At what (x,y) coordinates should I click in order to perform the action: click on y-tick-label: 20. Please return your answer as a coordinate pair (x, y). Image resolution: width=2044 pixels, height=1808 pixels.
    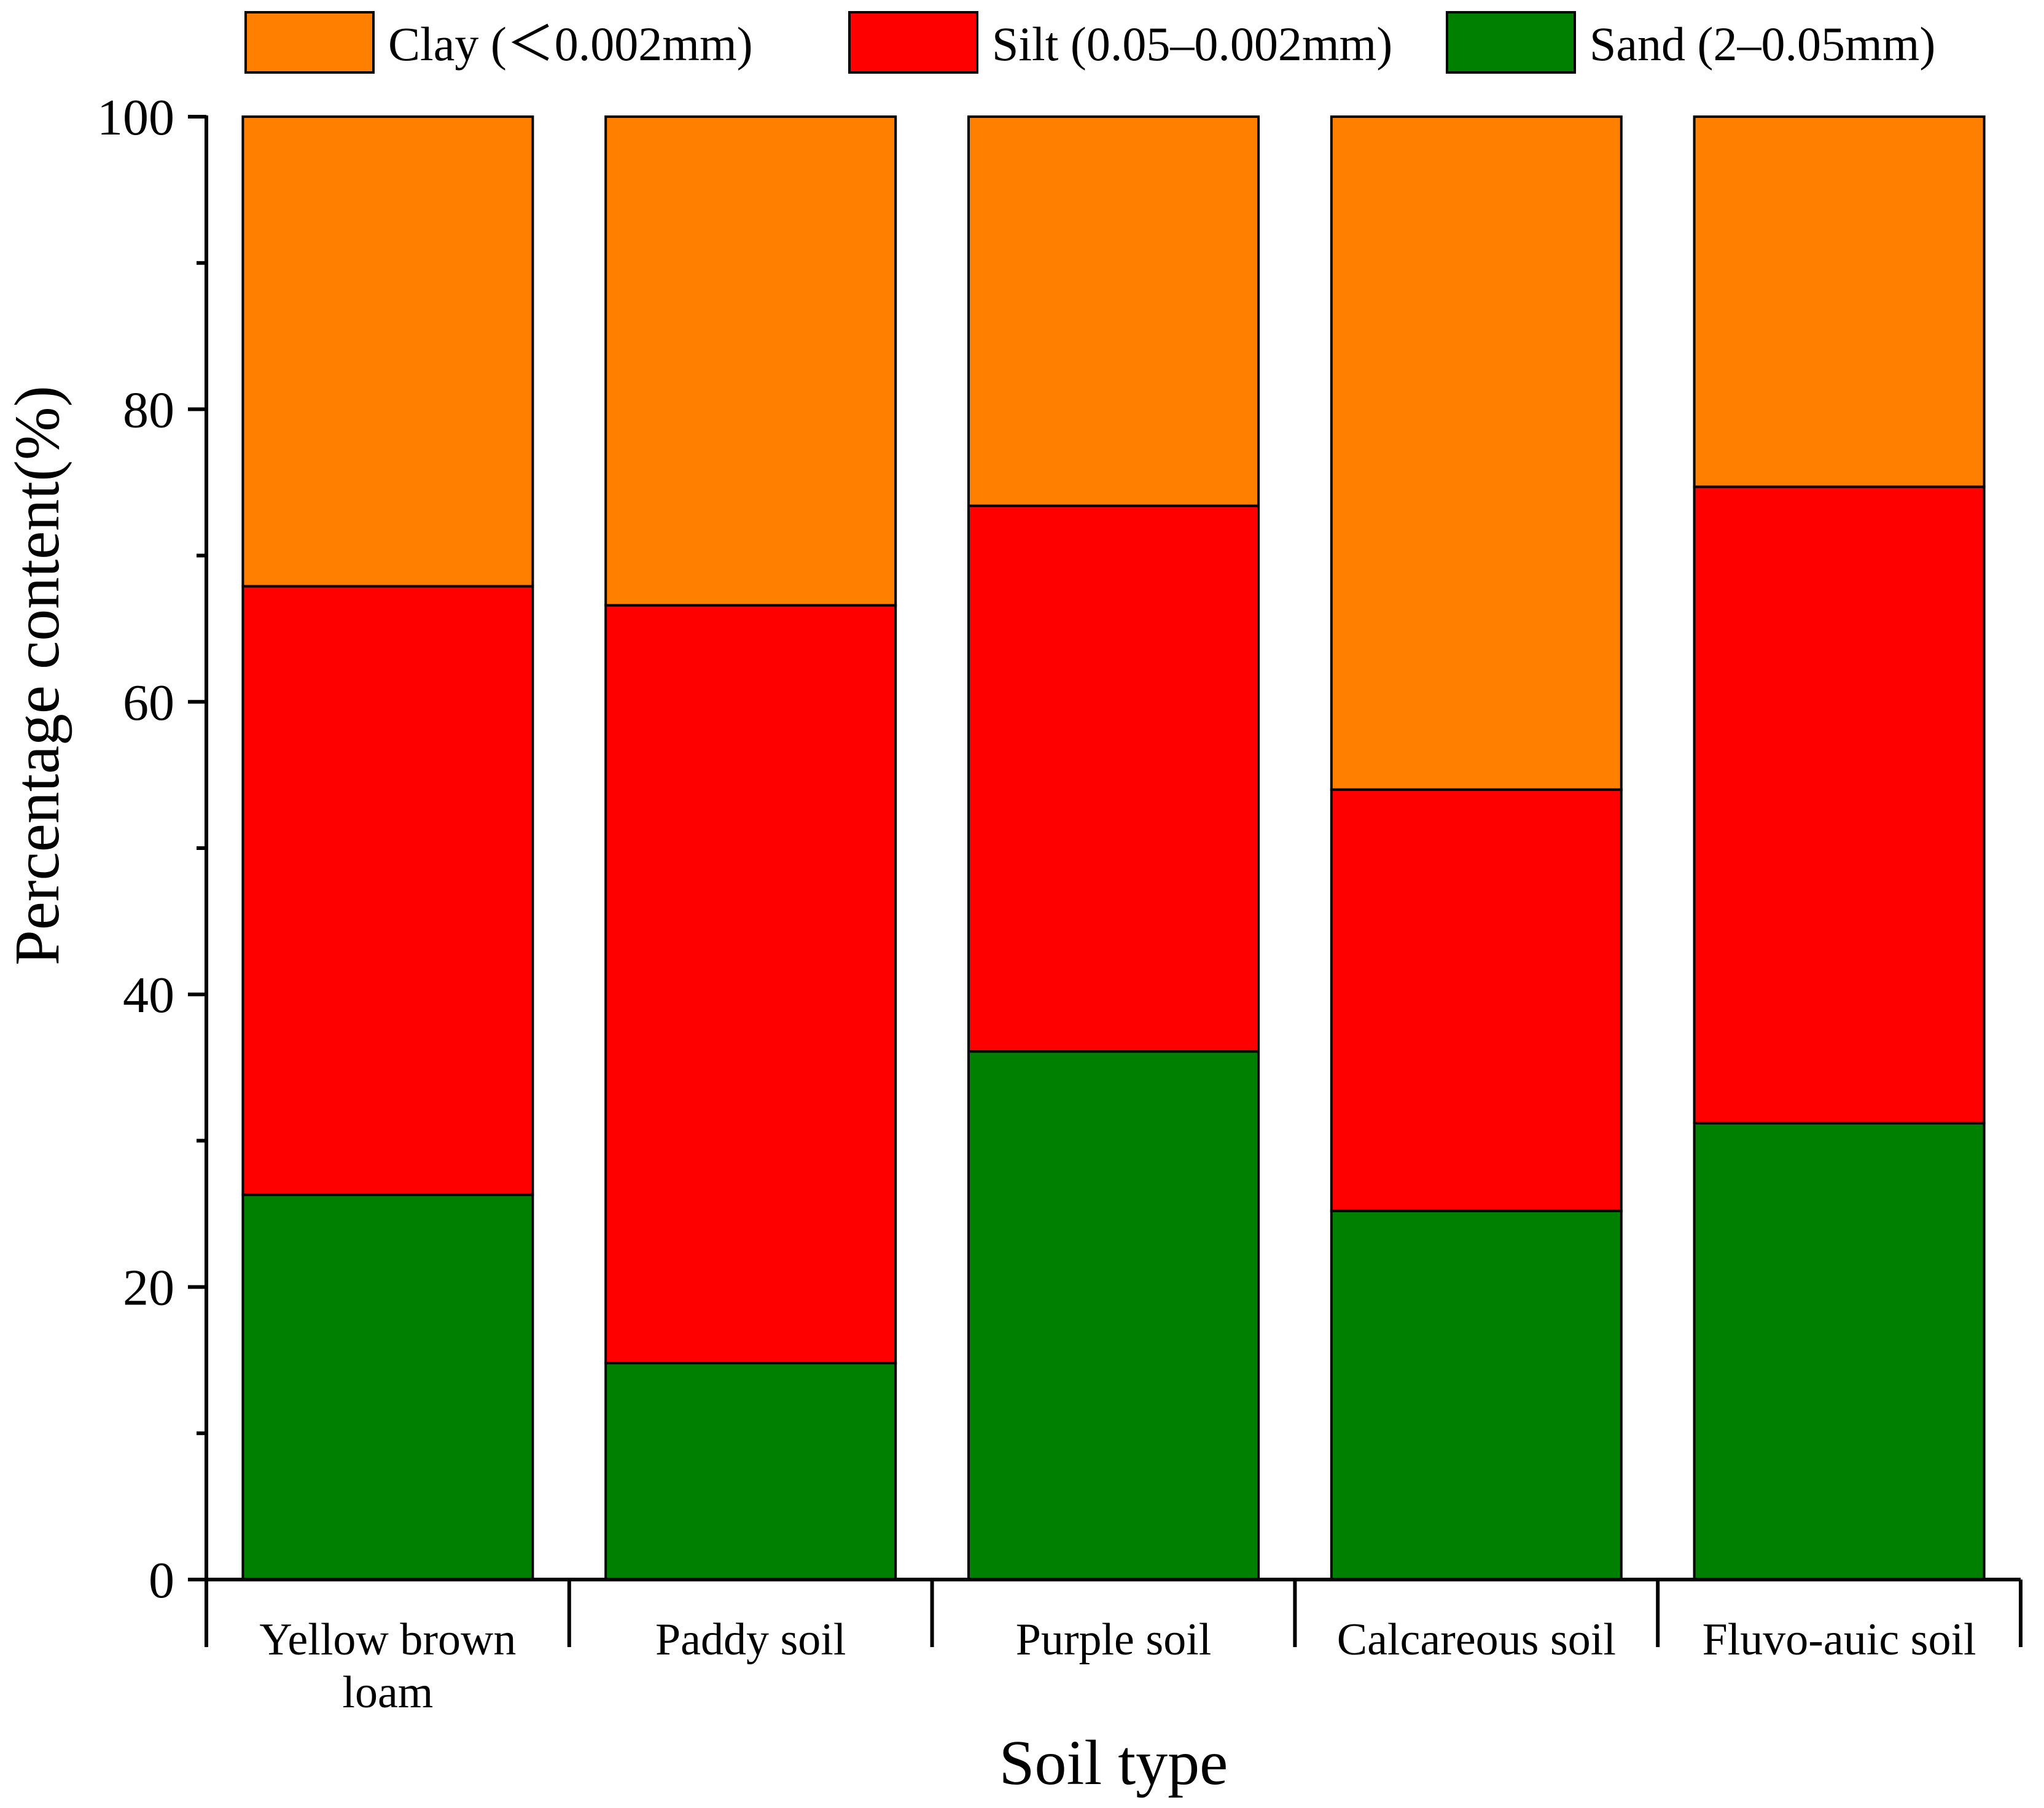
    Looking at the image, I should click on (148, 1288).